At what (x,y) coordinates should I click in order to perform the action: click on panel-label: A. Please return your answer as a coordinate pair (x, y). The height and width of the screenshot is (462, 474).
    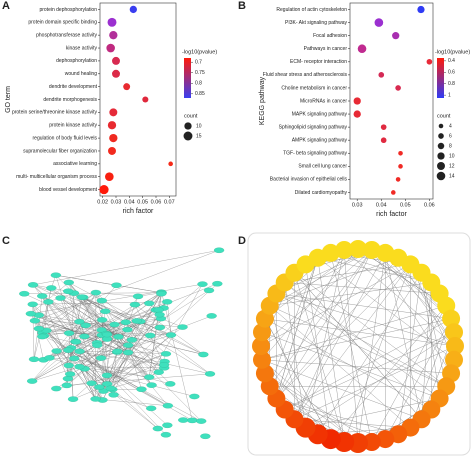
    Looking at the image, I should click on (6, 6).